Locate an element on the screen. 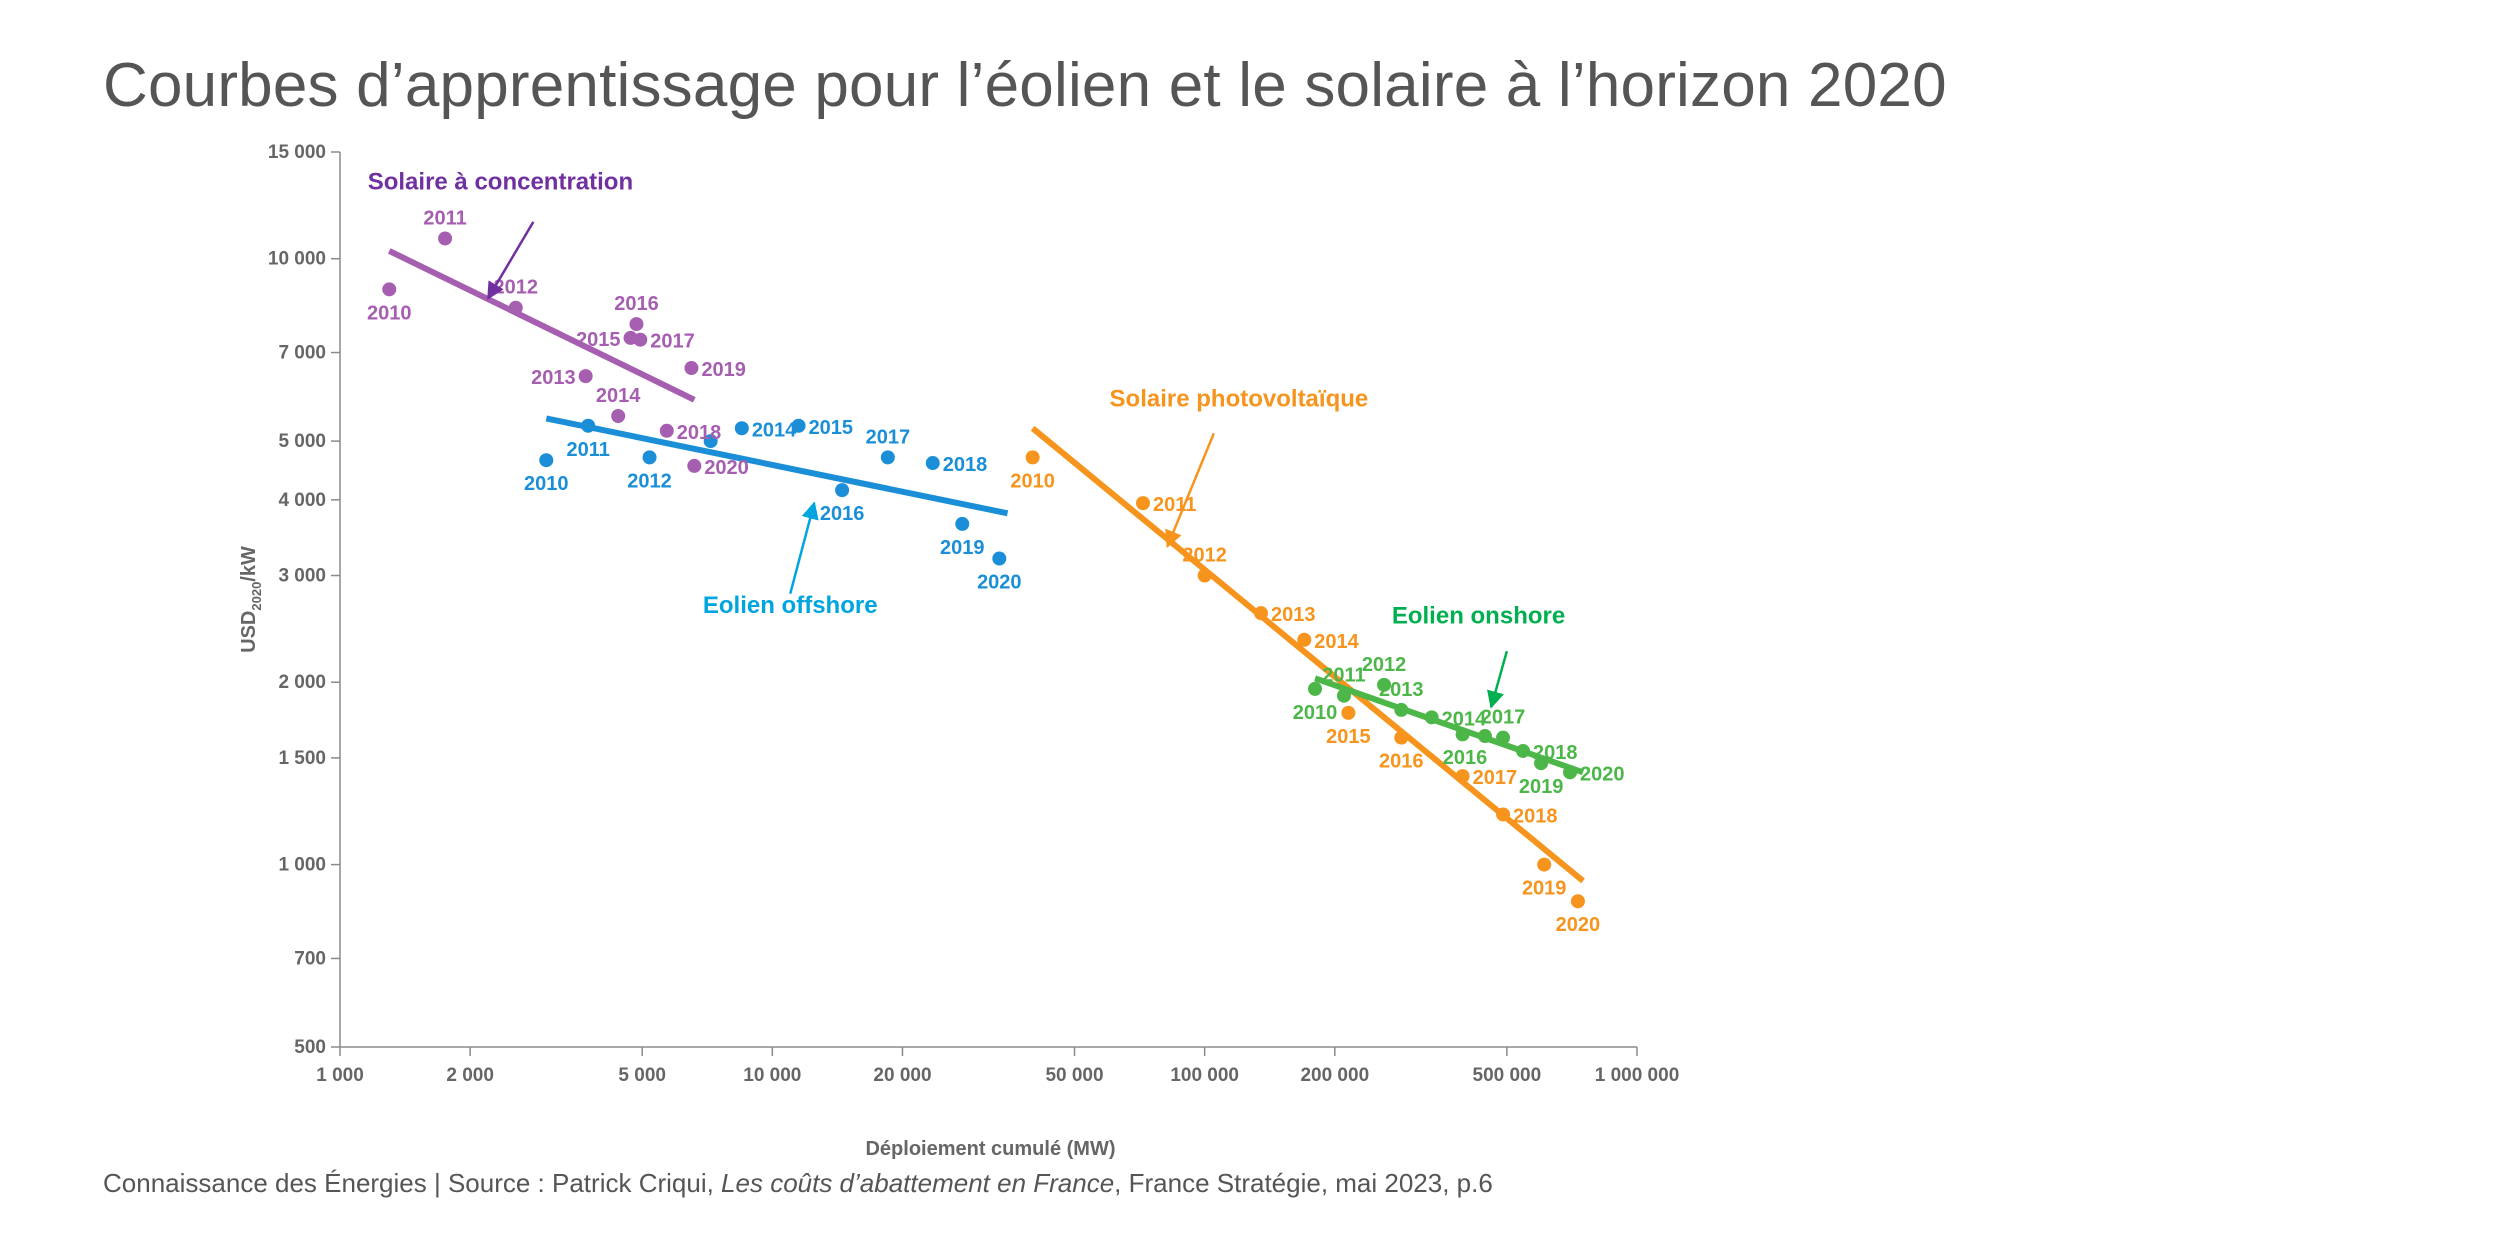 The width and height of the screenshot is (2500, 1250). annotation-arrow-solaire-a-concentration is located at coordinates (510, 260).